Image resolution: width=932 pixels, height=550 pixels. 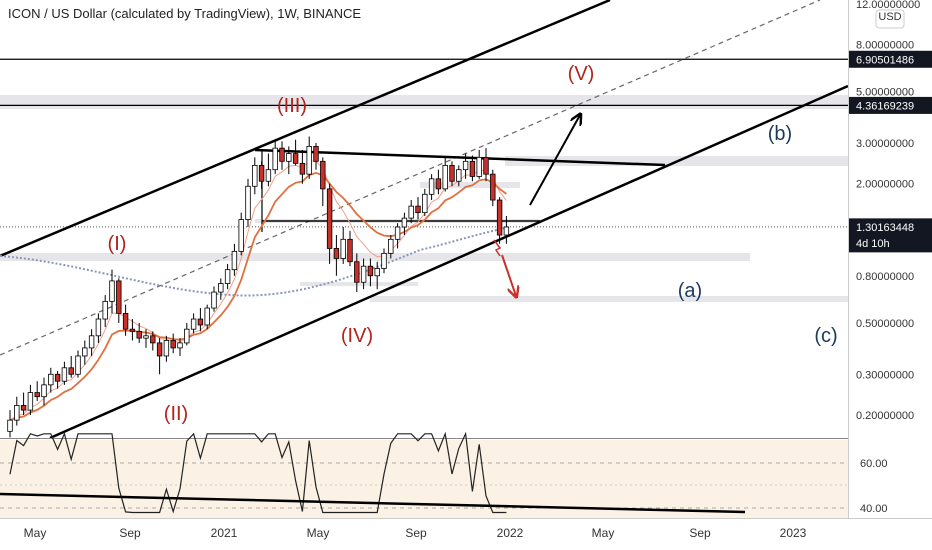 I want to click on wave-label-1: (II), so click(x=176, y=414).